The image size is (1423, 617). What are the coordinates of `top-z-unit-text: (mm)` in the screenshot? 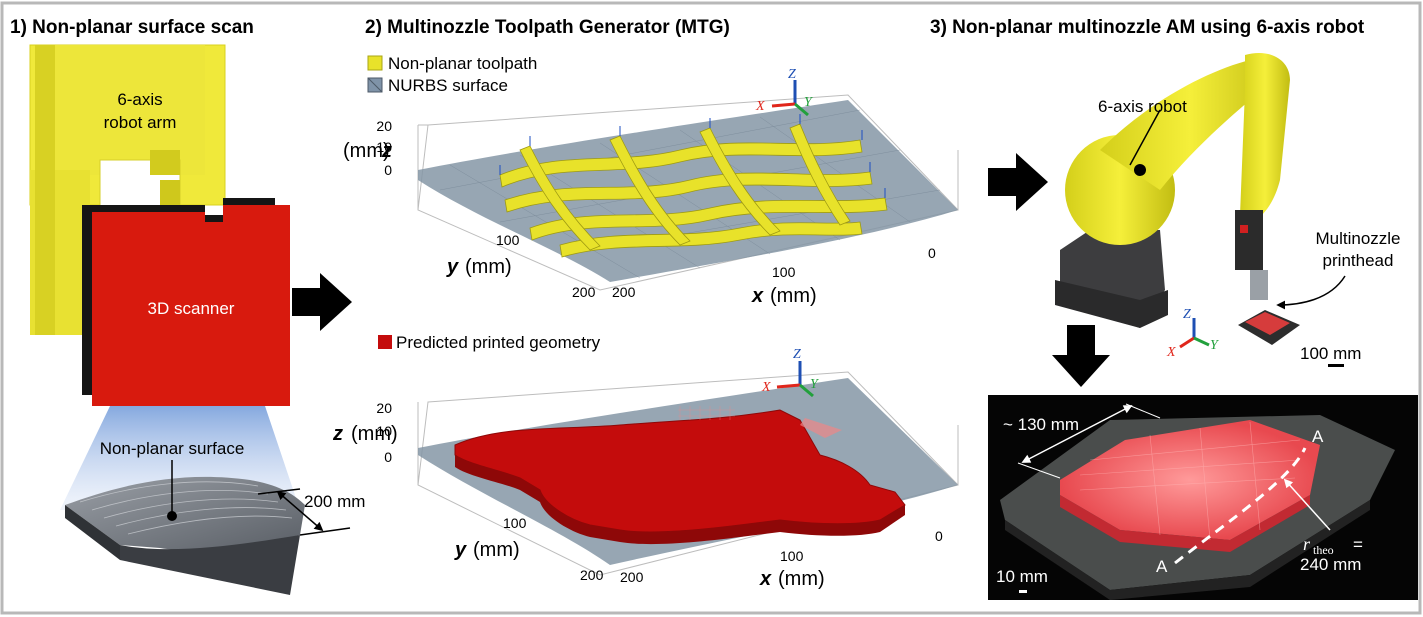 It's located at (366, 151).